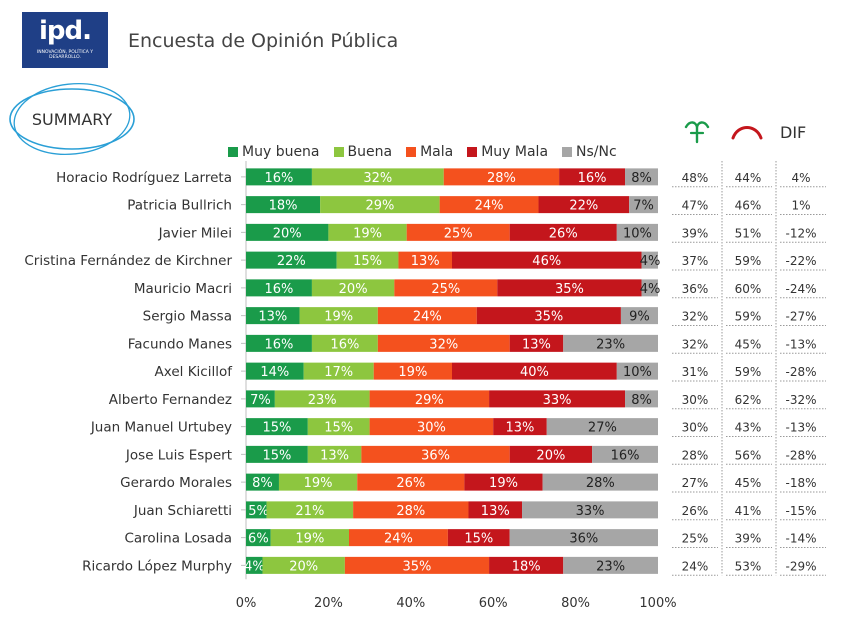 The image size is (862, 618). I want to click on summary-ellipse-icon, so click(72, 119).